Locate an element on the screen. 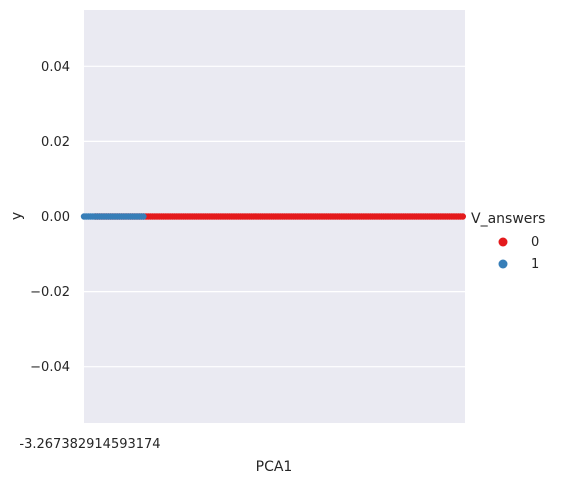  legend: V_answers 0 1 is located at coordinates (508, 241).